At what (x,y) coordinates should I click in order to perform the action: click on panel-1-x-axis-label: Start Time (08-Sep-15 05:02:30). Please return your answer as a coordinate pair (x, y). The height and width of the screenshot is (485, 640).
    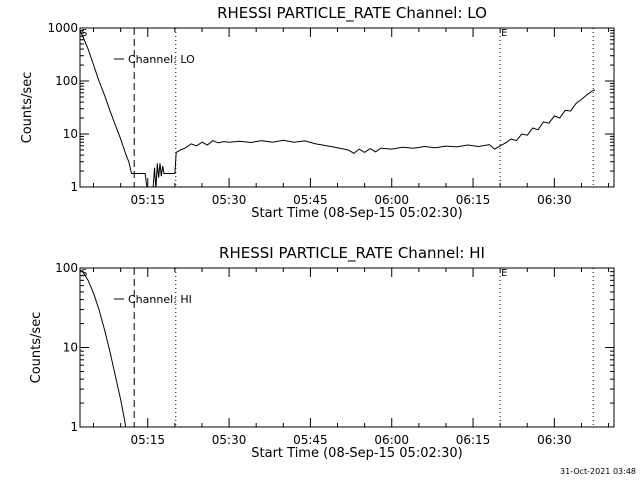
    Looking at the image, I should click on (356, 213).